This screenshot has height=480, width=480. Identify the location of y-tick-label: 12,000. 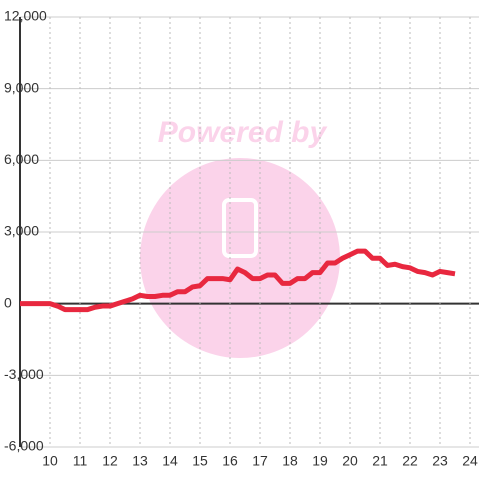
(25, 16).